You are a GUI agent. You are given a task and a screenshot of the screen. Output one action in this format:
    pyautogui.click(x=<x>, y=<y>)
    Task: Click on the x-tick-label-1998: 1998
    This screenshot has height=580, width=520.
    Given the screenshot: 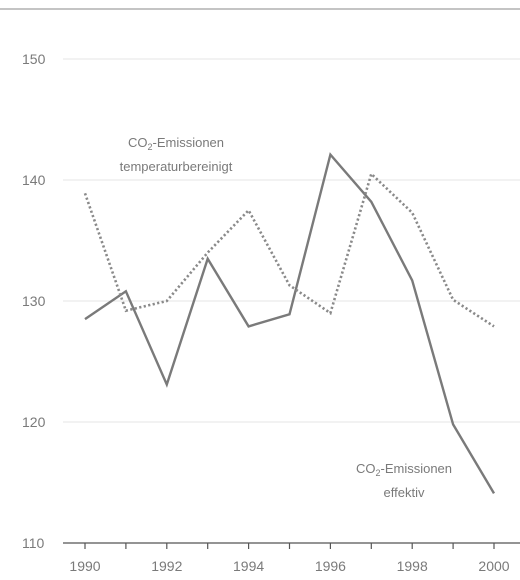 What is the action you would take?
    pyautogui.click(x=412, y=566)
    